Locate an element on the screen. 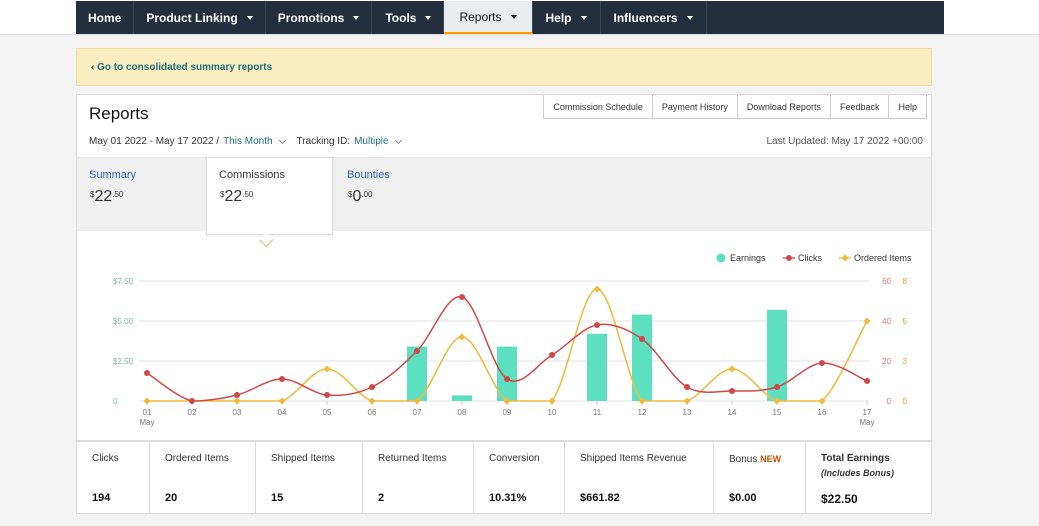  nav-product-linking: Product Linking is located at coordinates (200, 17).